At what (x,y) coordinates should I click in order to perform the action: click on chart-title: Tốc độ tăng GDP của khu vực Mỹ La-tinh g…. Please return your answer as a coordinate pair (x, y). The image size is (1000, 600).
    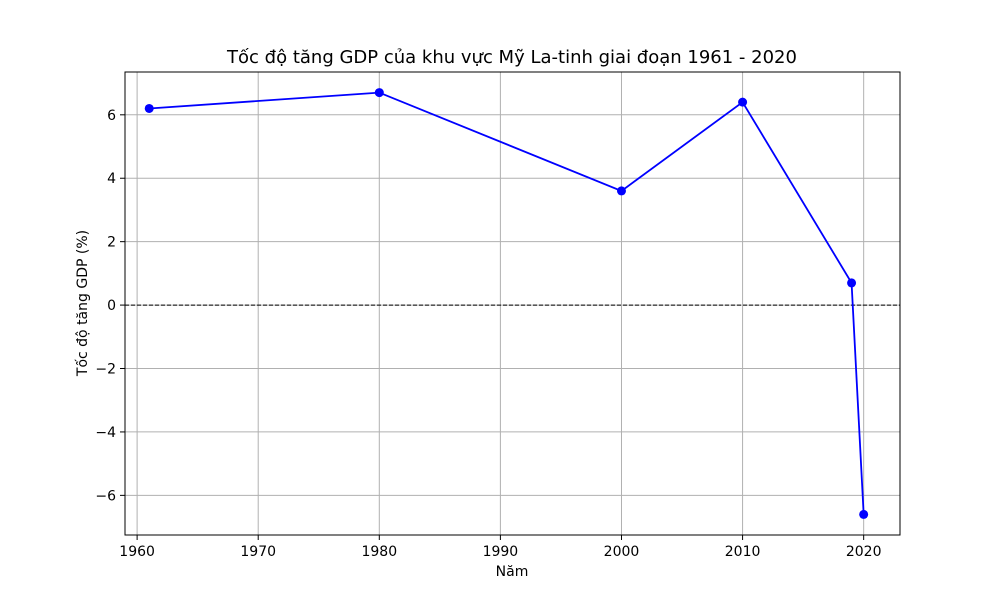
    Looking at the image, I should click on (511, 57).